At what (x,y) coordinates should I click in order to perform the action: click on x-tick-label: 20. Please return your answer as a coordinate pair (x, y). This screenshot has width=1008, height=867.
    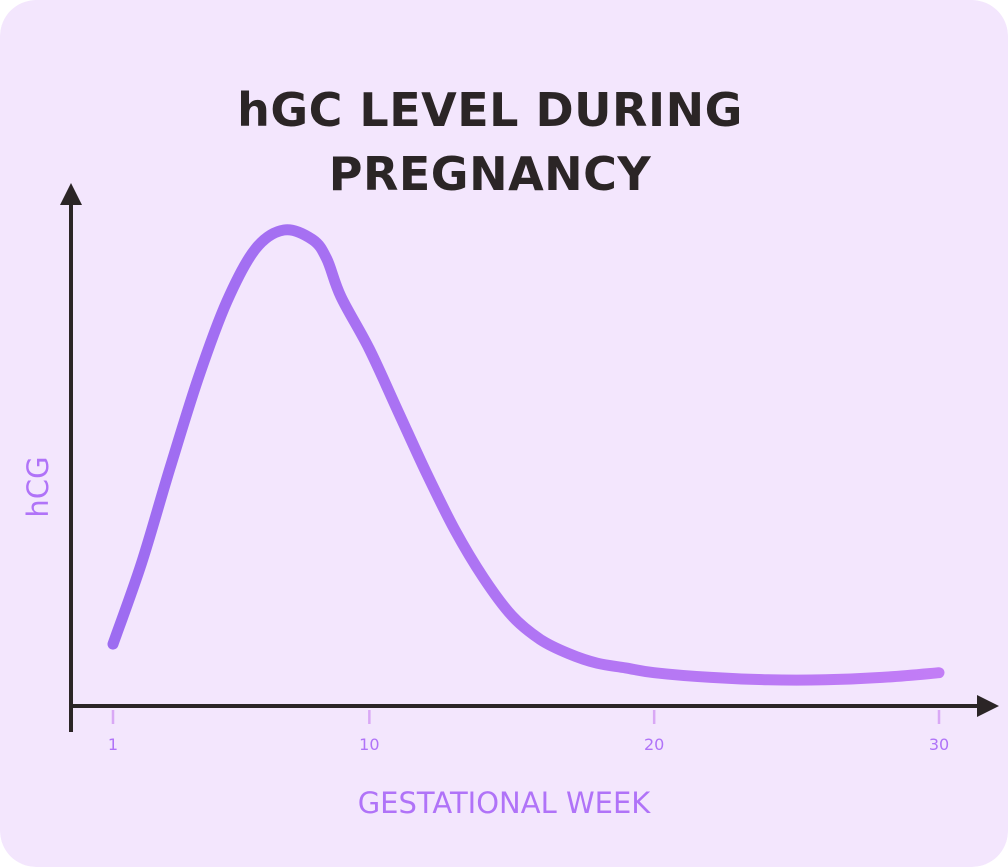
    Looking at the image, I should click on (654, 744).